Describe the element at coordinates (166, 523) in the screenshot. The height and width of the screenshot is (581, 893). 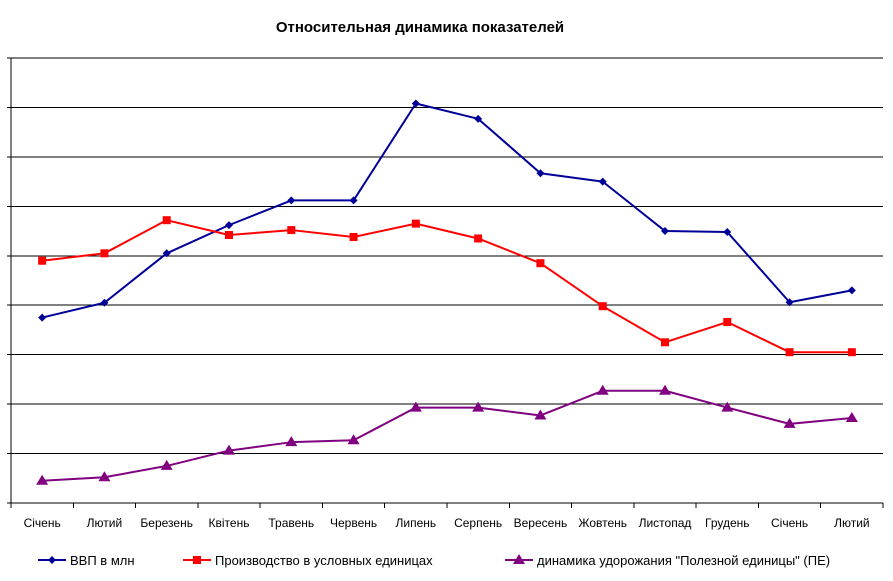
I see `x-tick-label: Березень` at that location.